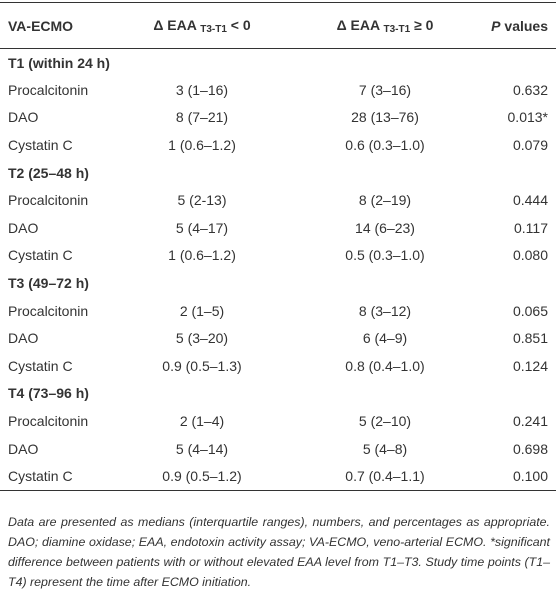 The image size is (556, 592). Describe the element at coordinates (424, 24) in the screenshot. I see `header-text: ≥ 0` at that location.